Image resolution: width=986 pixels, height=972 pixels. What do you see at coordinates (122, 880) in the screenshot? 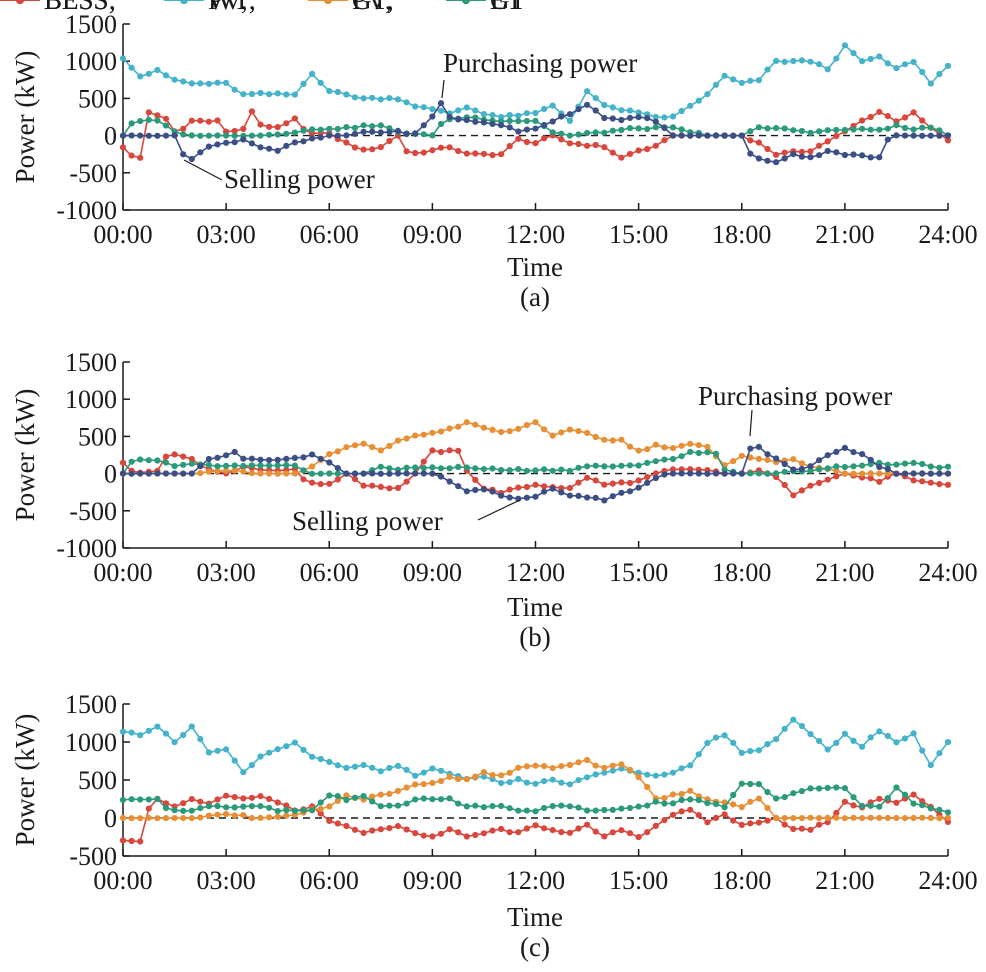
I see `x-tick-label: 00:00` at bounding box center [122, 880].